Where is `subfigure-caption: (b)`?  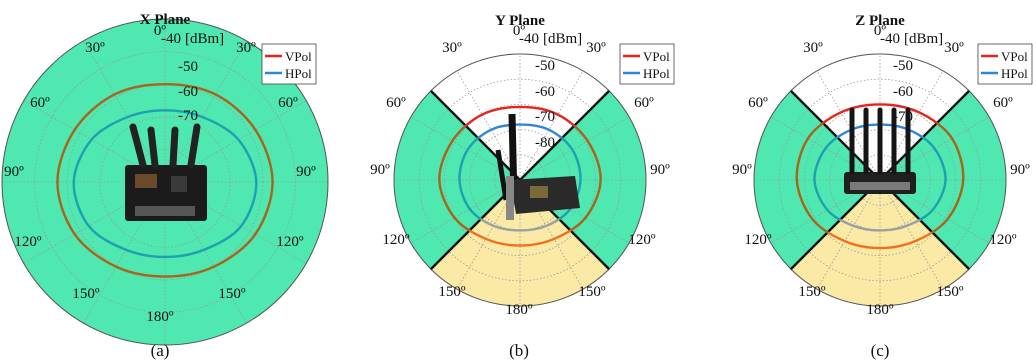 subfigure-caption: (b) is located at coordinates (519, 350).